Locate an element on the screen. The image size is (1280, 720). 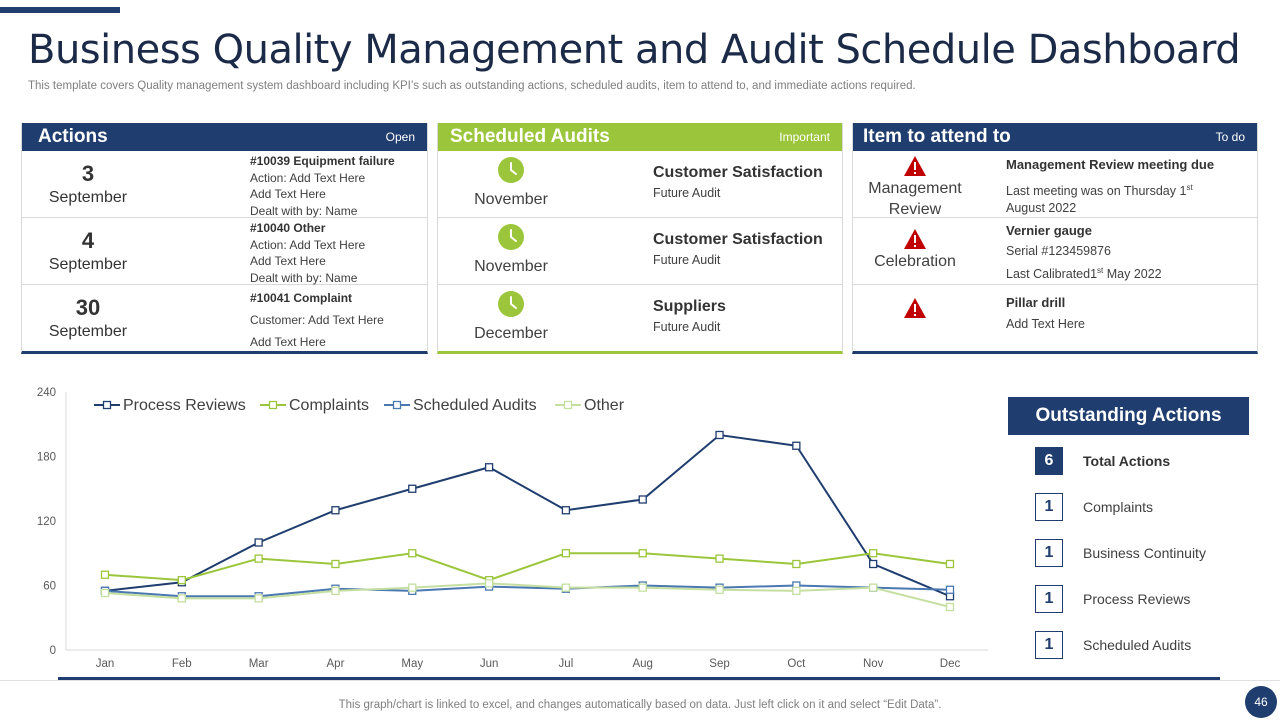
outstanding-item: 1 Business Continuity is located at coordinates (1150, 553).